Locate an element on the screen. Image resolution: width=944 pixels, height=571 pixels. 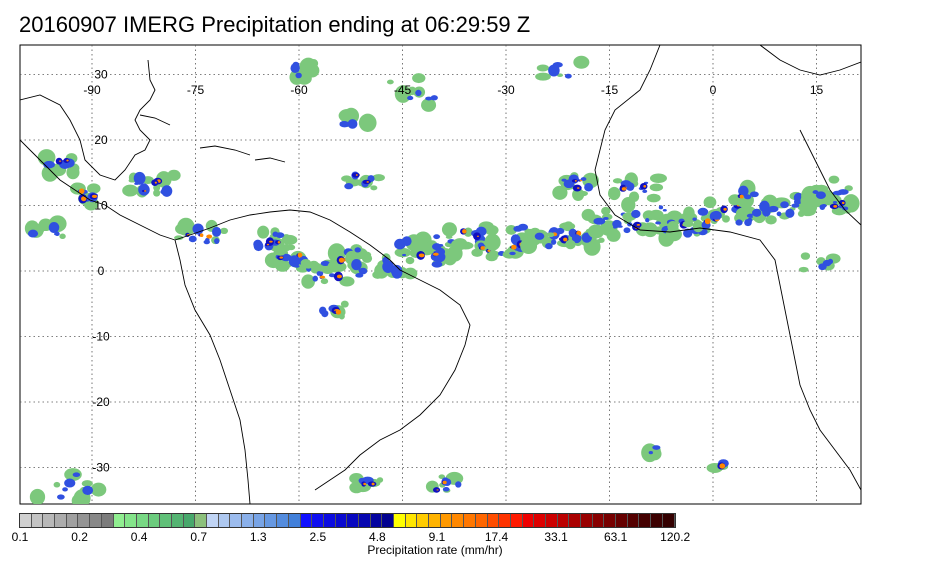
longitude-label: -75 is located at coordinates (196, 90).